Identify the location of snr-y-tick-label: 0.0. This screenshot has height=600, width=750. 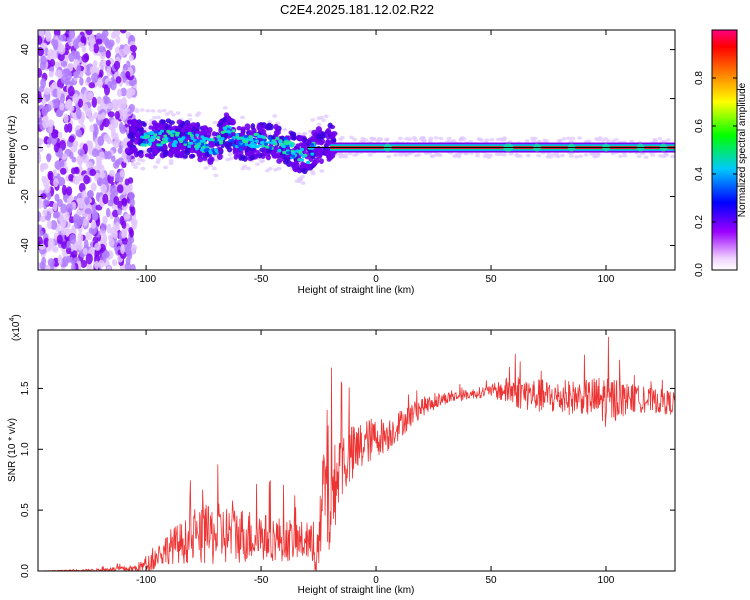
(25, 571).